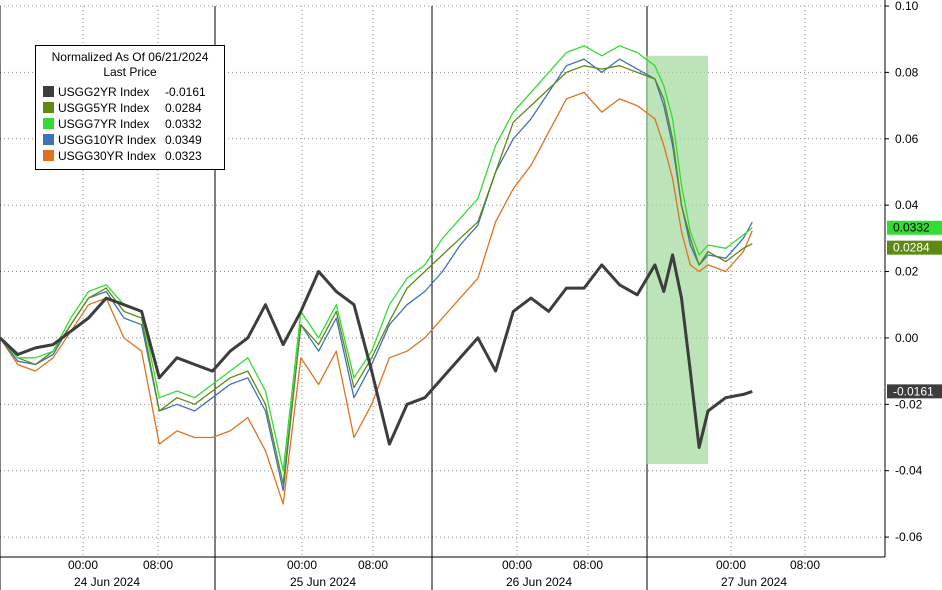 The width and height of the screenshot is (942, 590). I want to click on end-tag: 0.0284, so click(914, 247).